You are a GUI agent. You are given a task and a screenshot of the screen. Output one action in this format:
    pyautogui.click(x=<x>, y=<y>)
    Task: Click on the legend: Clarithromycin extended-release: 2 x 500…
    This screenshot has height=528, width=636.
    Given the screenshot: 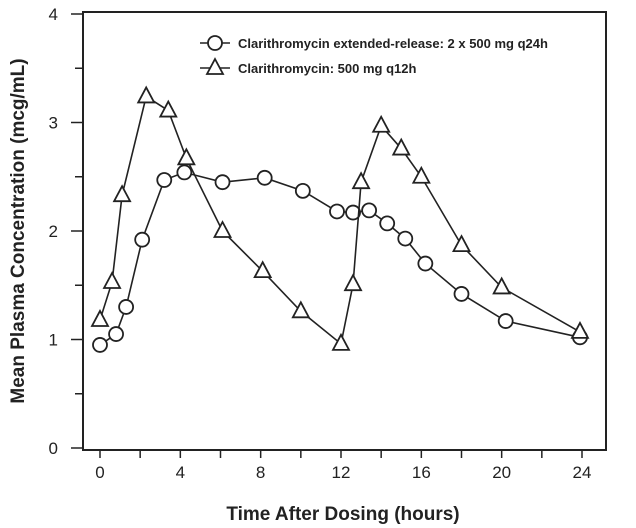 What is the action you would take?
    pyautogui.click(x=374, y=55)
    